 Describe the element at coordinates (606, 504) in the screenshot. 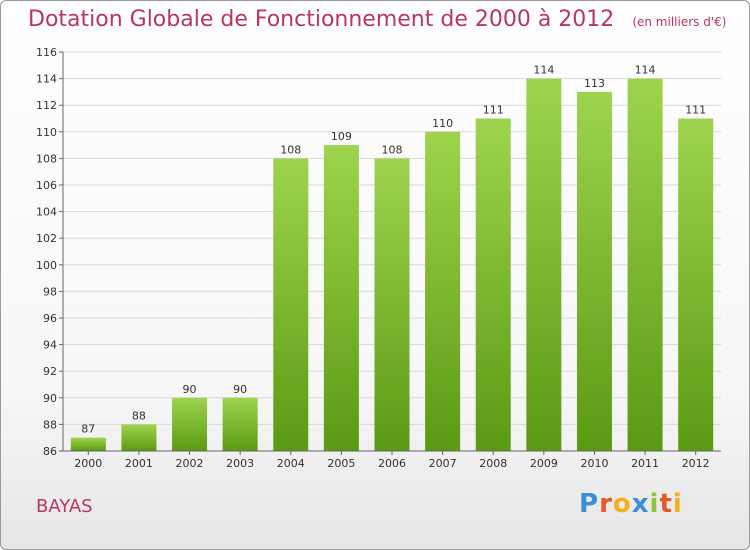

I see `logo-letter: r` at that location.